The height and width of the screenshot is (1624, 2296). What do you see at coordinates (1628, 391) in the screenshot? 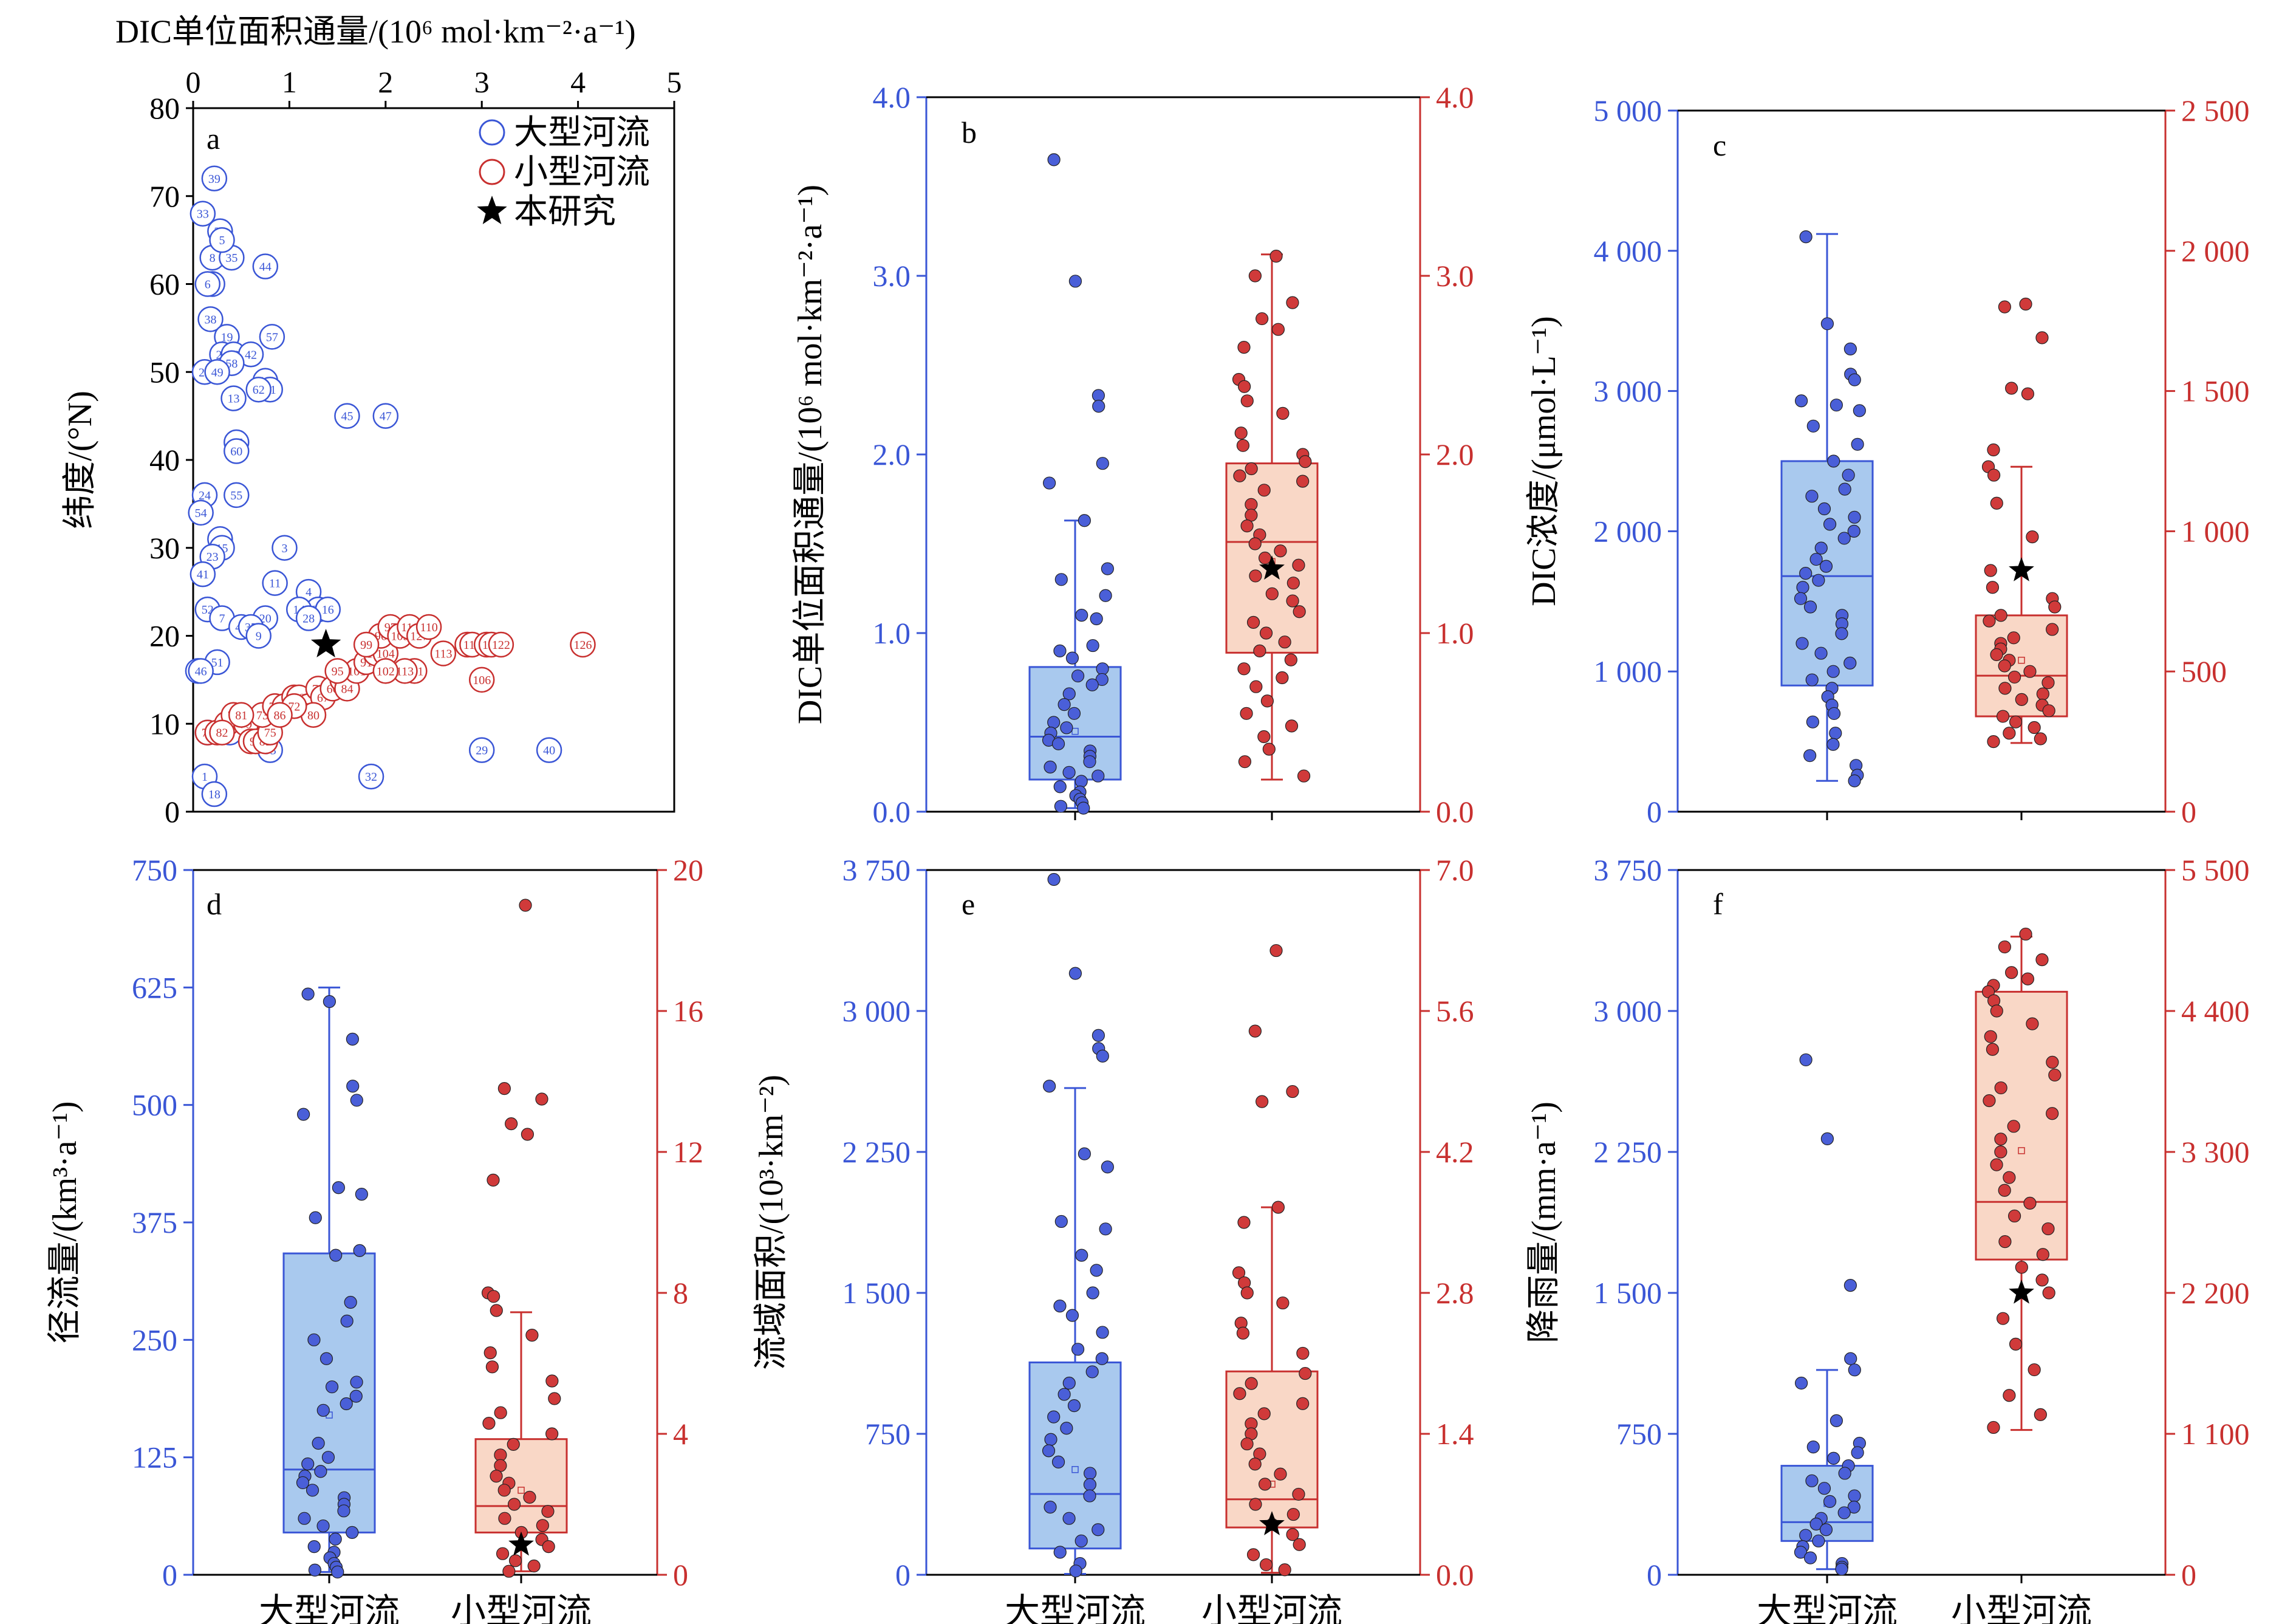
I see `left-tick-label: 3 000` at bounding box center [1628, 391].